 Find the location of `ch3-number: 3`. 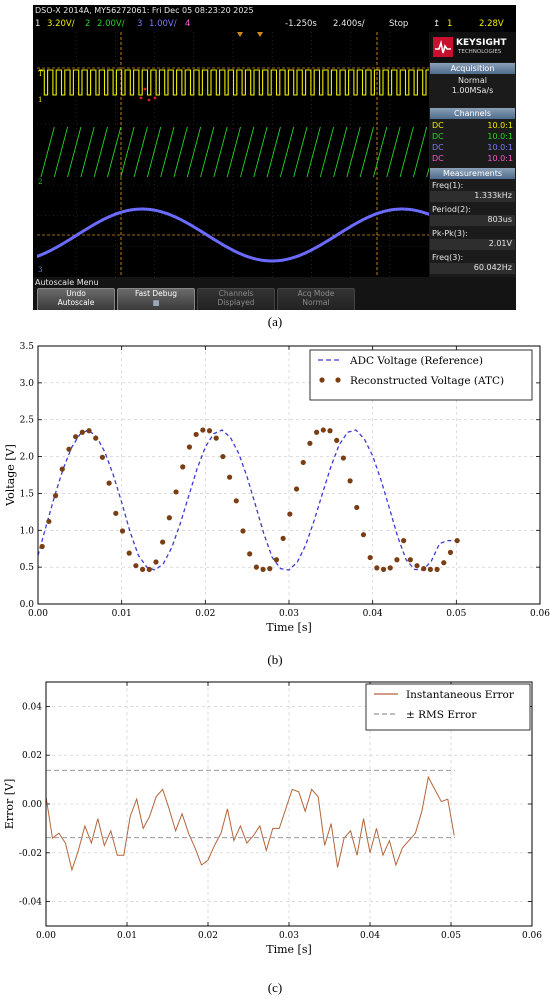

ch3-number: 3 is located at coordinates (140, 24).